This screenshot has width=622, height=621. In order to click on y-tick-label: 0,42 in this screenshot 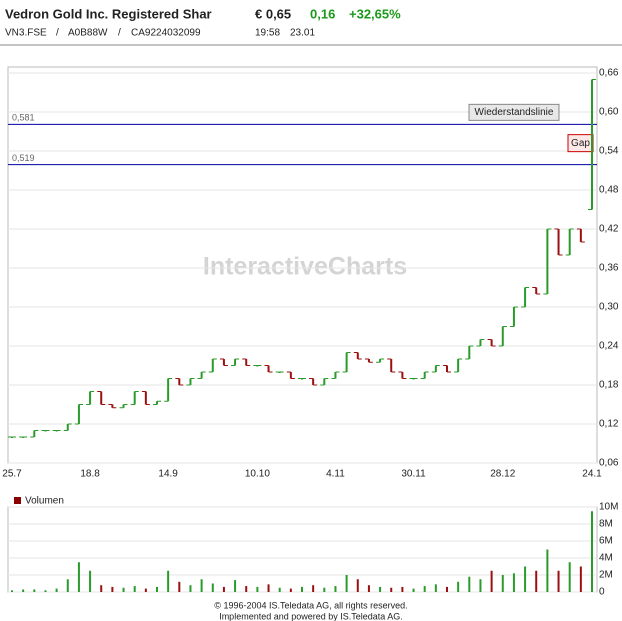, I will do `click(609, 229)`.